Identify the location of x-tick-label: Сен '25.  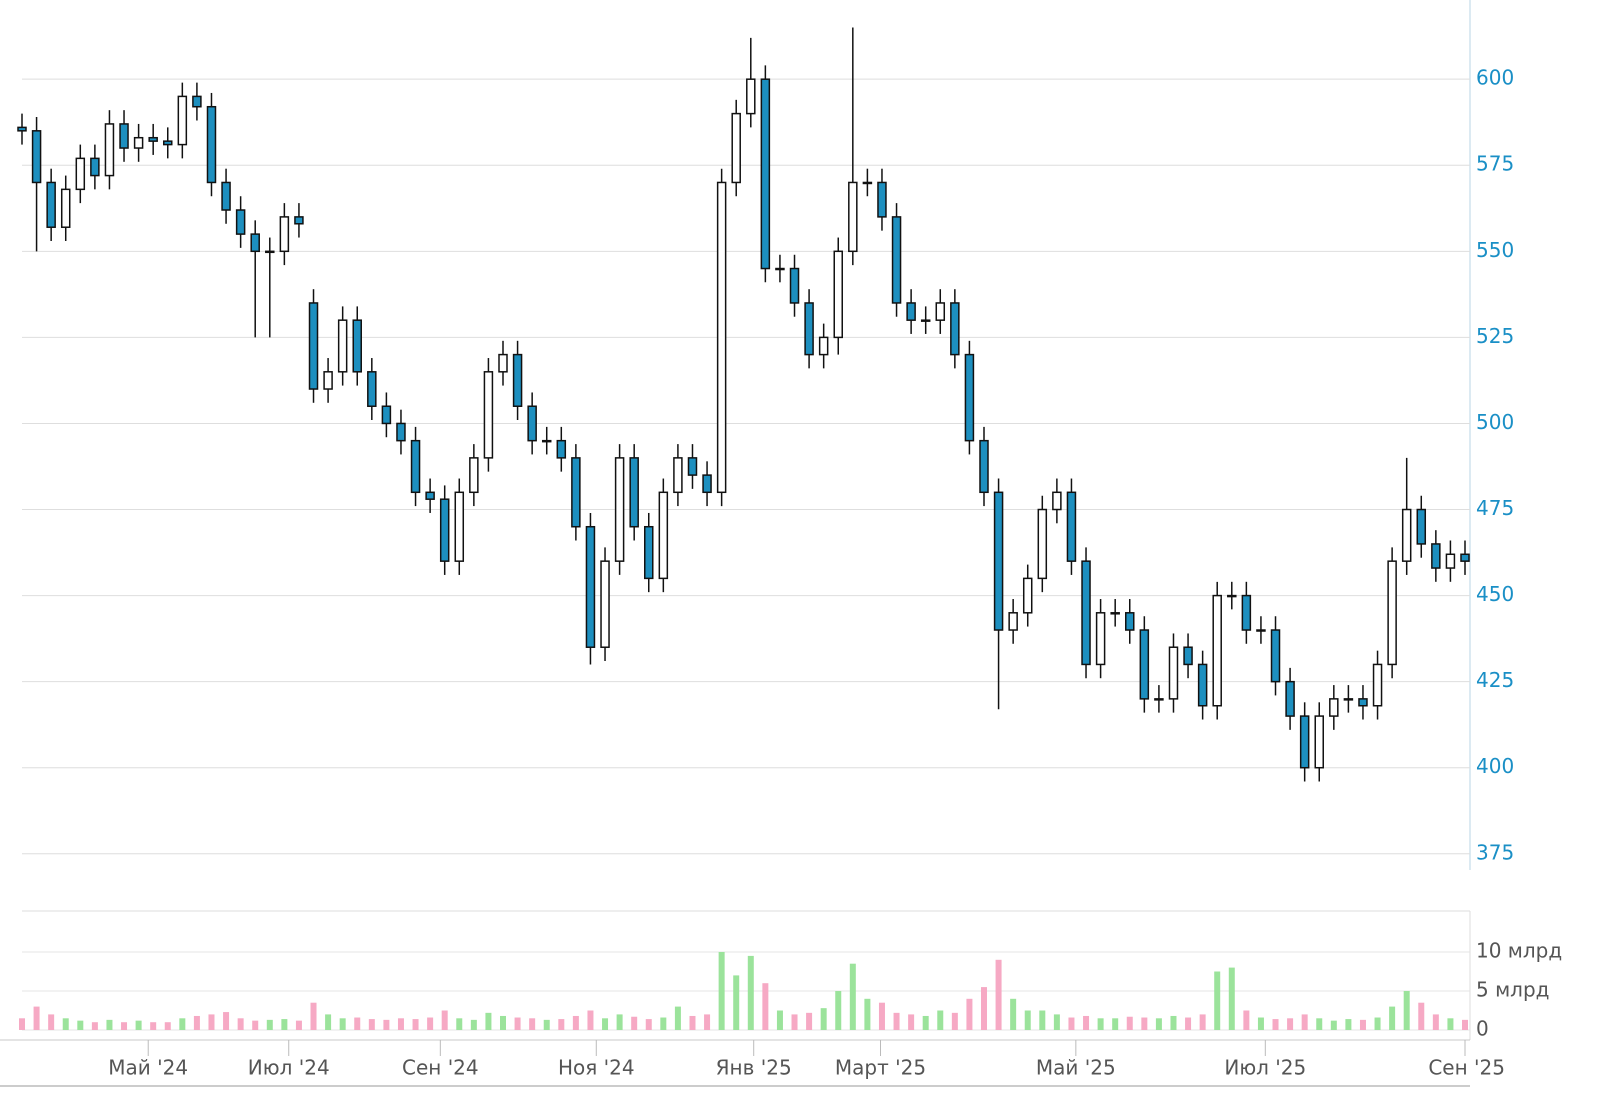
(1466, 1068).